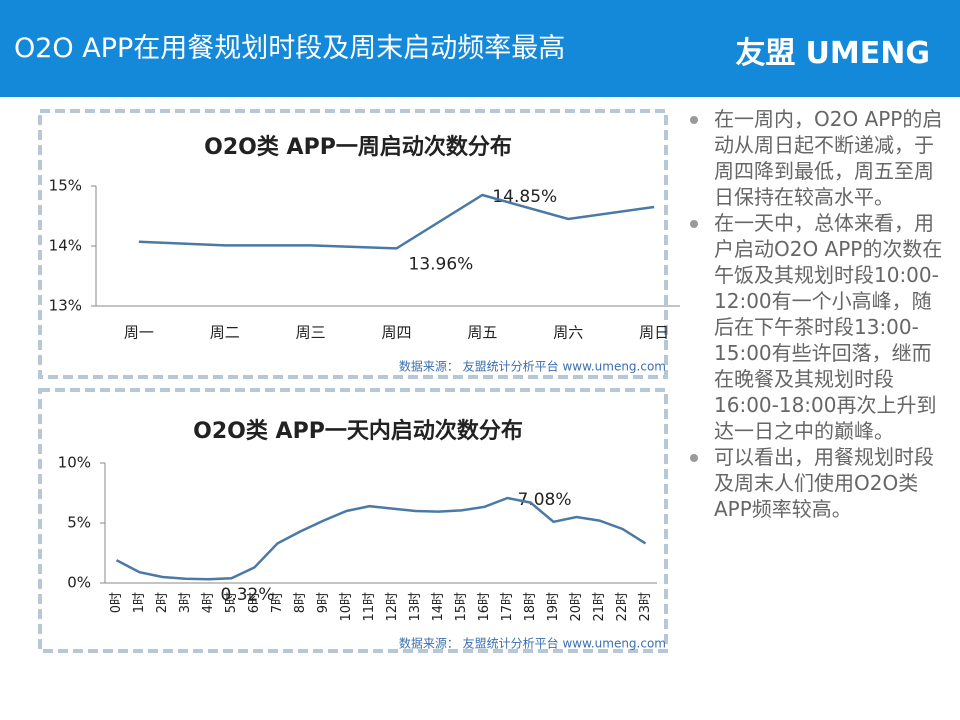 Image resolution: width=960 pixels, height=720 pixels. I want to click on x-tick-label: 2时, so click(162, 602).